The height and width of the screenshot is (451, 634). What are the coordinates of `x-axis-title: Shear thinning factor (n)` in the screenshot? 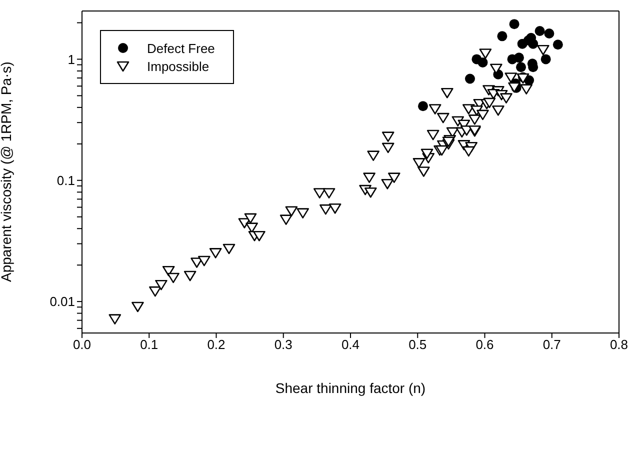 It's located at (350, 388).